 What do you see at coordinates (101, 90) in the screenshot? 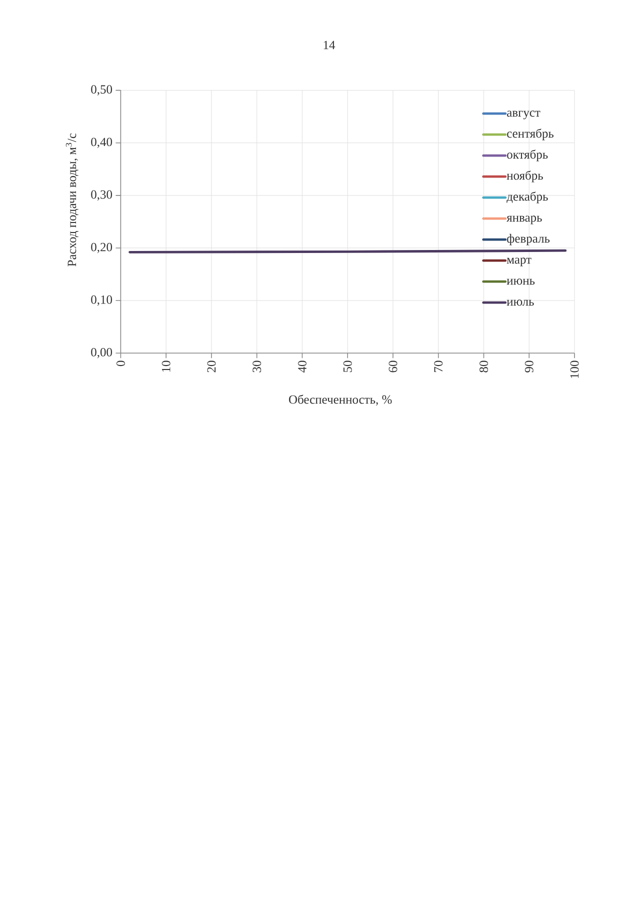
I see `y-tick-label: 0,50` at bounding box center [101, 90].